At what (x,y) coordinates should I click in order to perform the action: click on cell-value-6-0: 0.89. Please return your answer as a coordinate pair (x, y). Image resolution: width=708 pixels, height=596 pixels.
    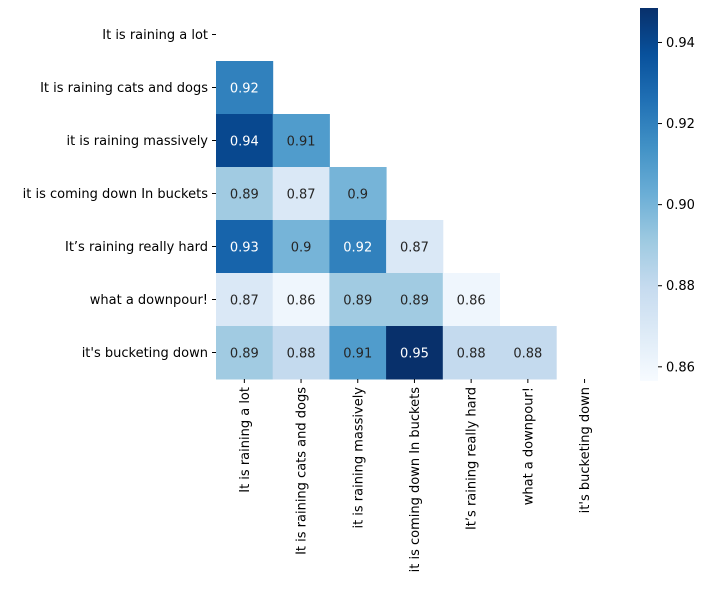
    Looking at the image, I should click on (244, 354).